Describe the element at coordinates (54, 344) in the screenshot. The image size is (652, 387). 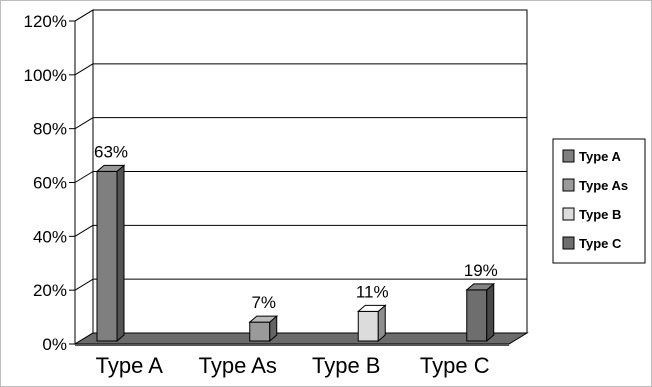
I see `y-tick-label: 0%` at that location.